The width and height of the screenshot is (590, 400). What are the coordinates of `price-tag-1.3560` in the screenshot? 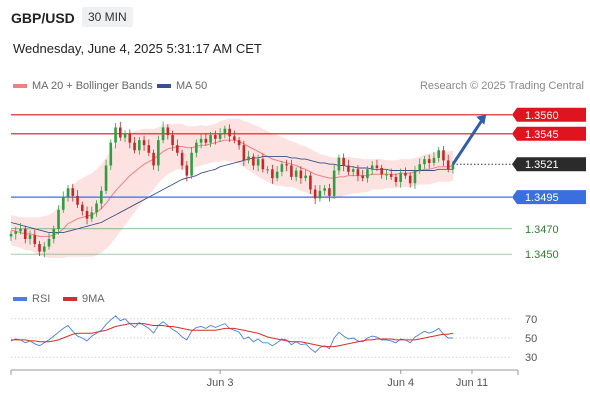 It's located at (549, 114).